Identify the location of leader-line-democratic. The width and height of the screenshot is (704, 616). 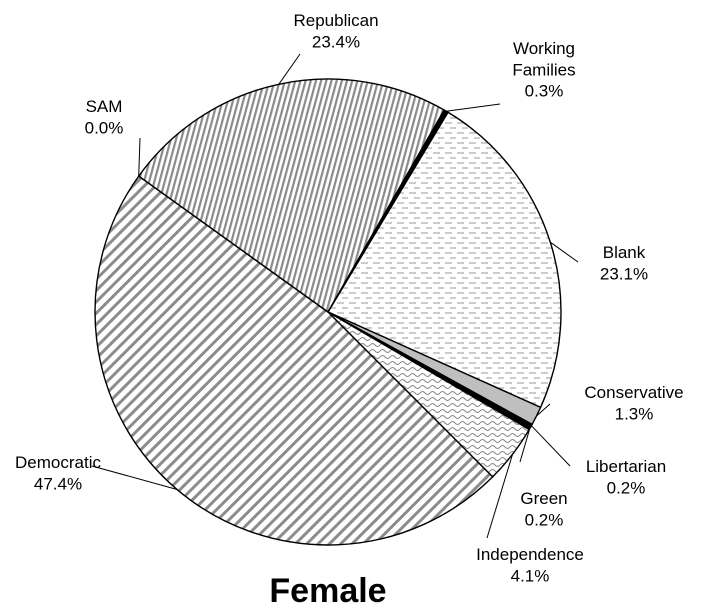
(134, 477).